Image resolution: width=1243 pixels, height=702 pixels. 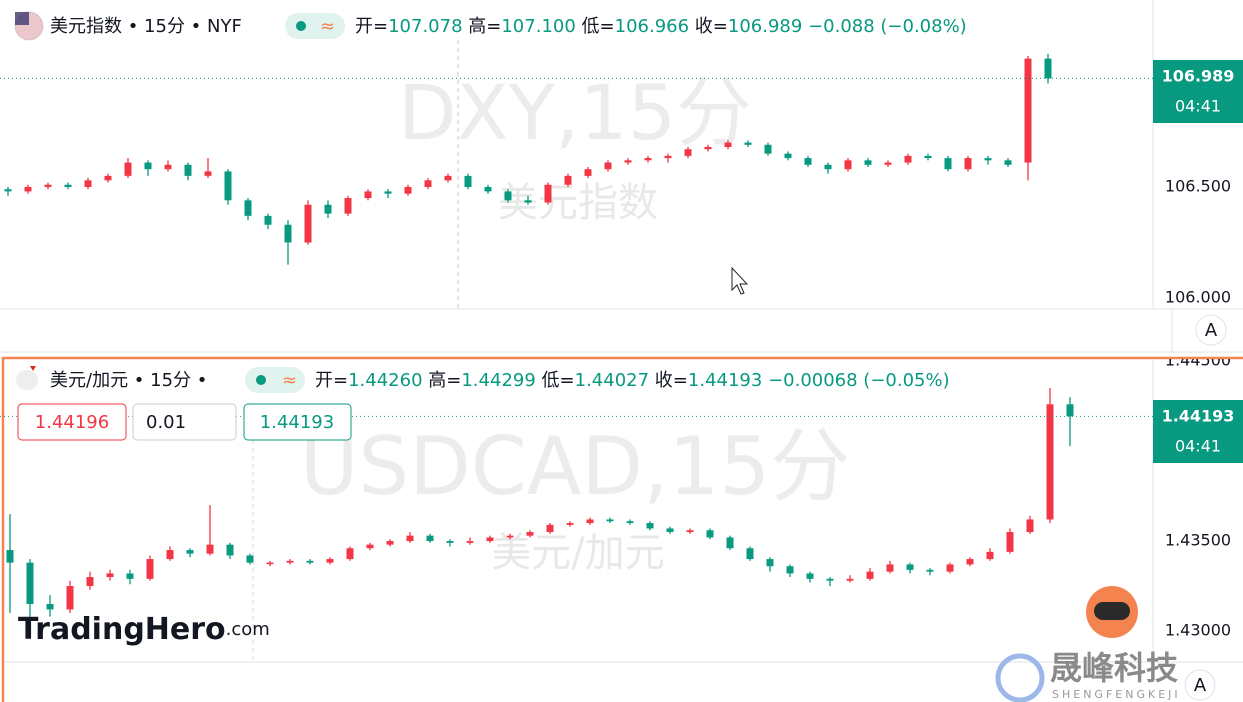 I want to click on y-tick-label: 1.44500, so click(x=1198, y=360).